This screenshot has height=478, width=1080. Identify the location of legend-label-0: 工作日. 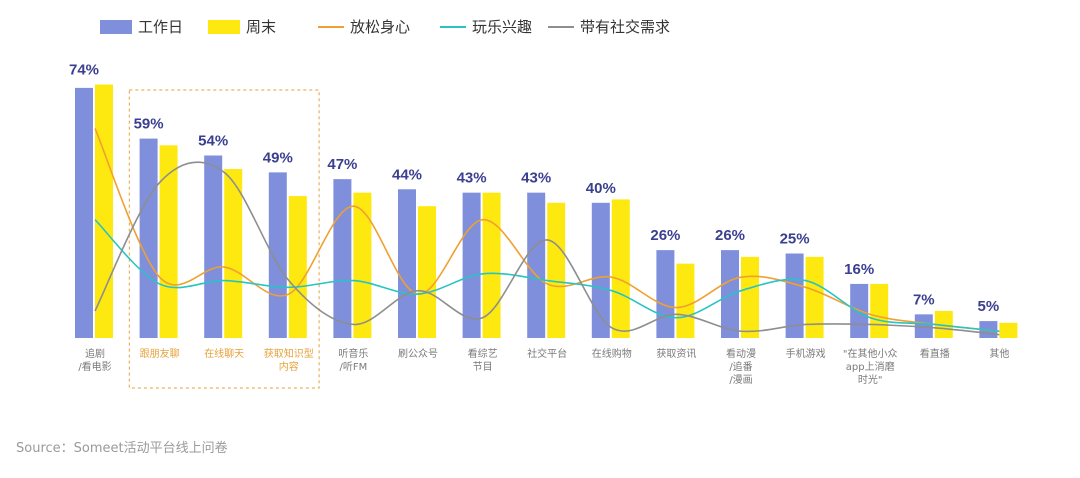
(160, 27).